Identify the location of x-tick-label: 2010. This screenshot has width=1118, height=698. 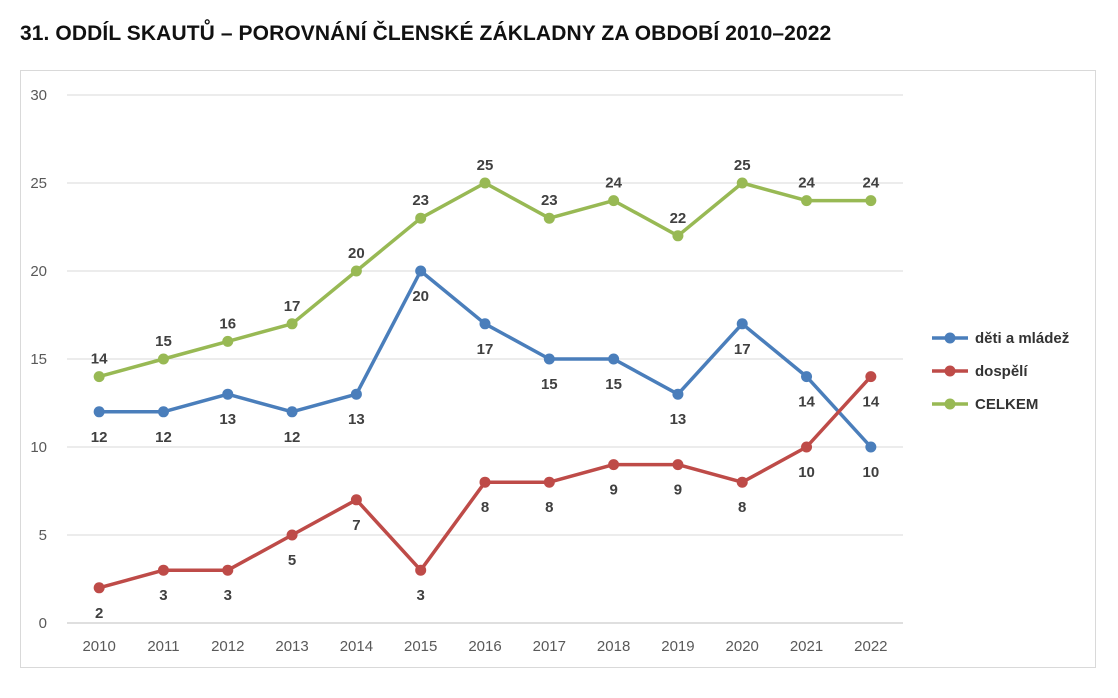
(98, 646).